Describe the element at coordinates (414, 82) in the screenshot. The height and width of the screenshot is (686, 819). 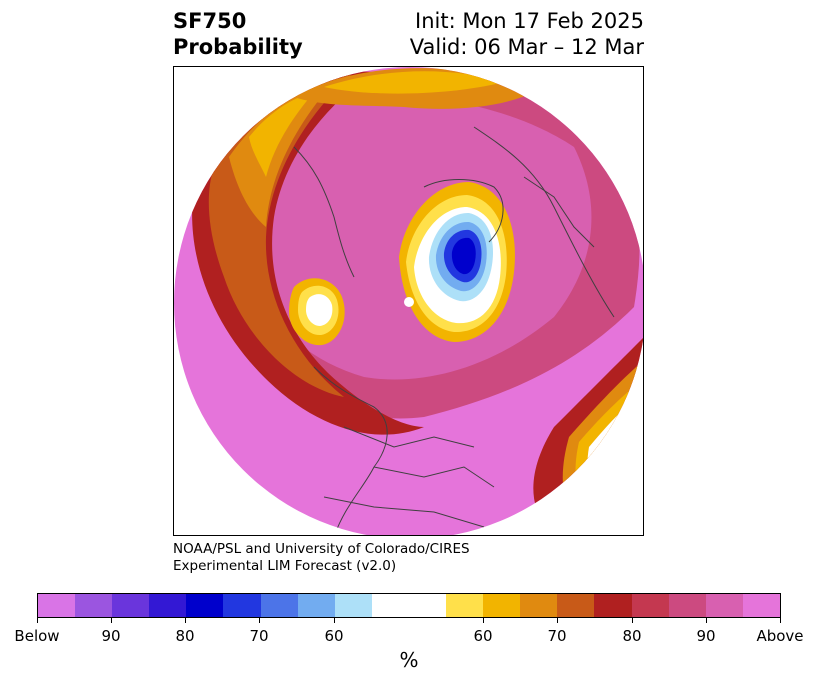
I see `top-arc-yellow` at that location.